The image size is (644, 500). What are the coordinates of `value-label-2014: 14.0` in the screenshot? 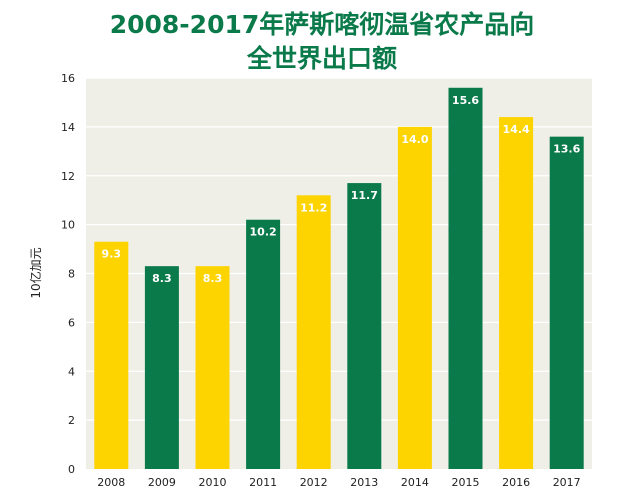 It's located at (414, 139).